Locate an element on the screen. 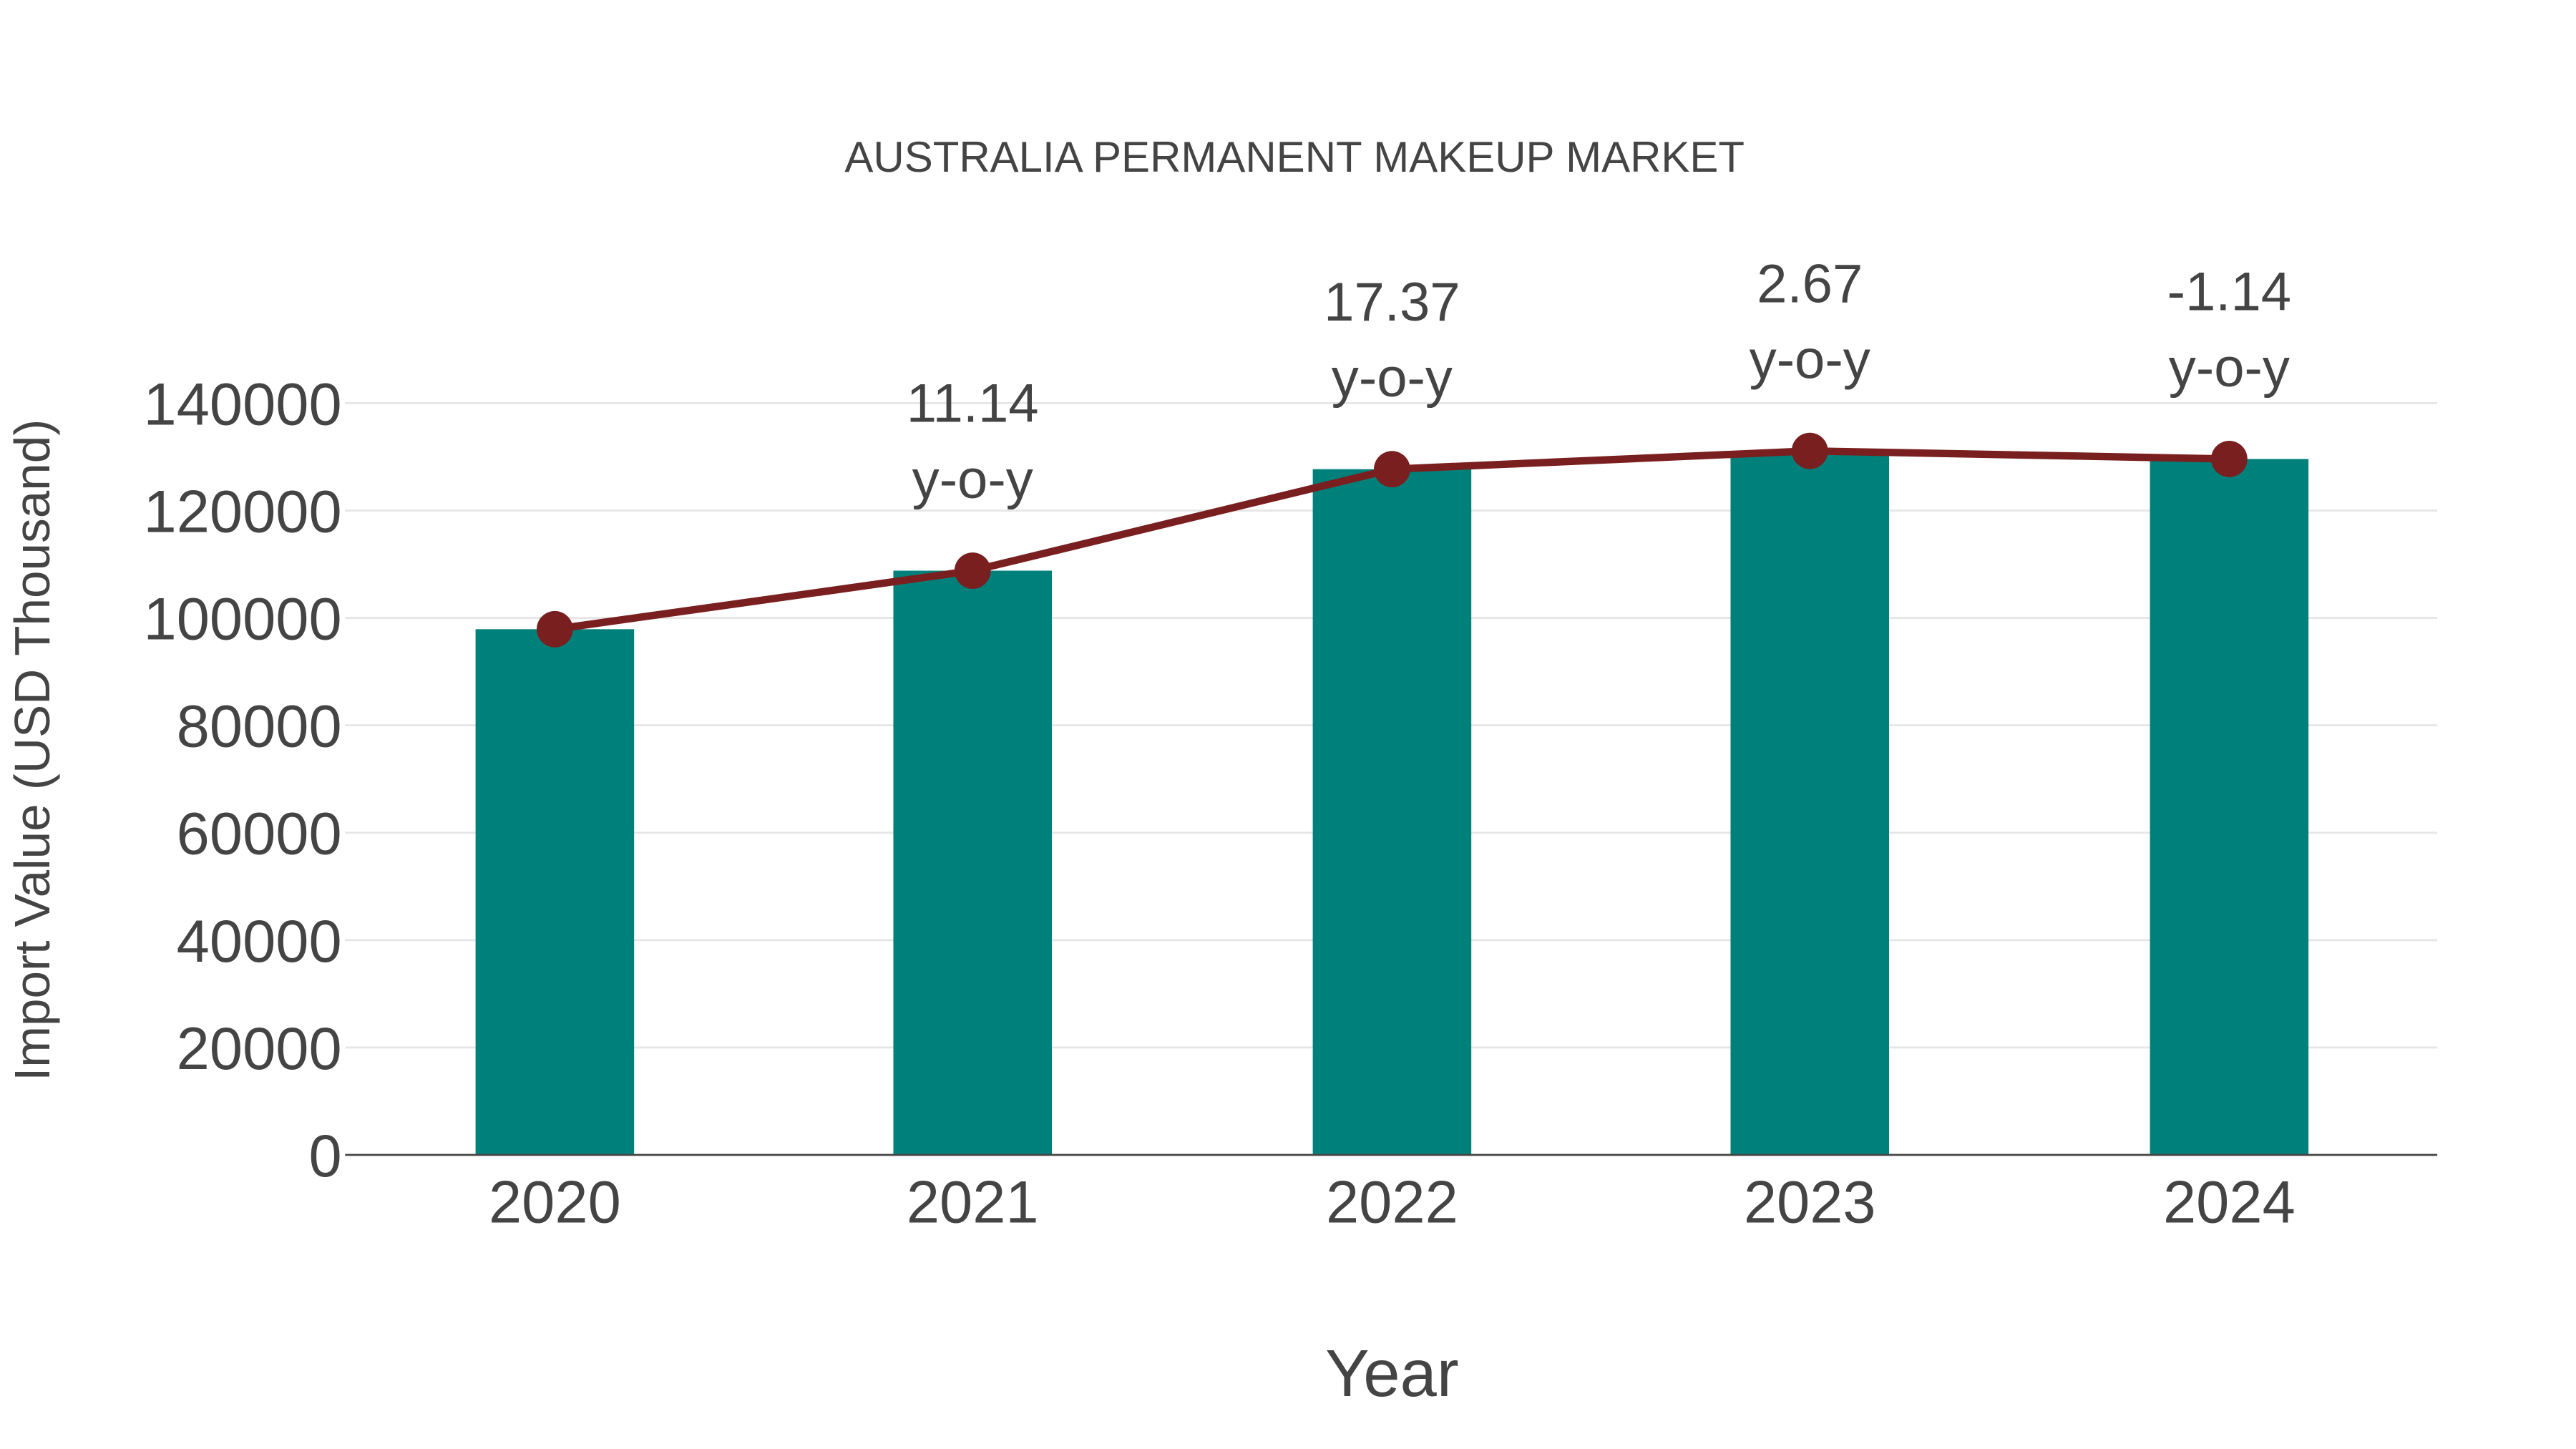 The image size is (2576, 1449). y-tick-label: 20000 is located at coordinates (259, 1048).